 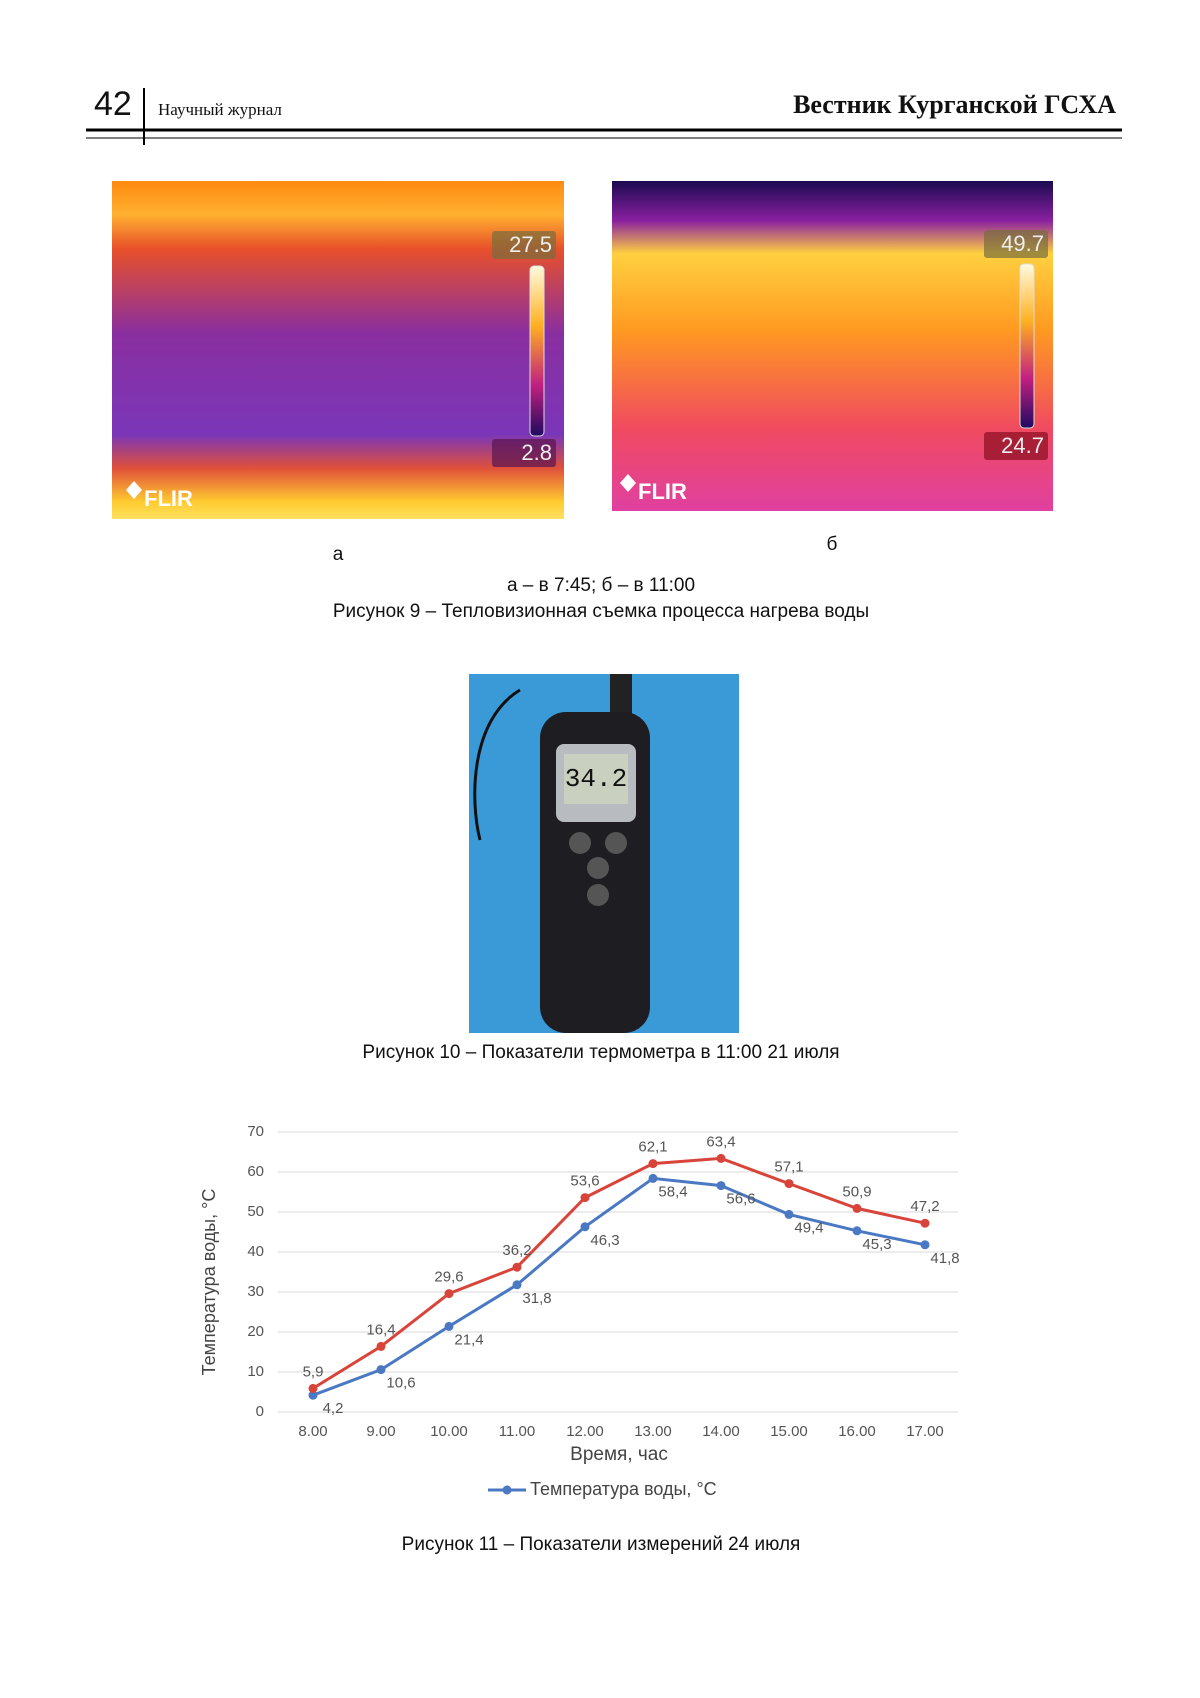 I want to click on data-label: 36,2, so click(x=516, y=1250).